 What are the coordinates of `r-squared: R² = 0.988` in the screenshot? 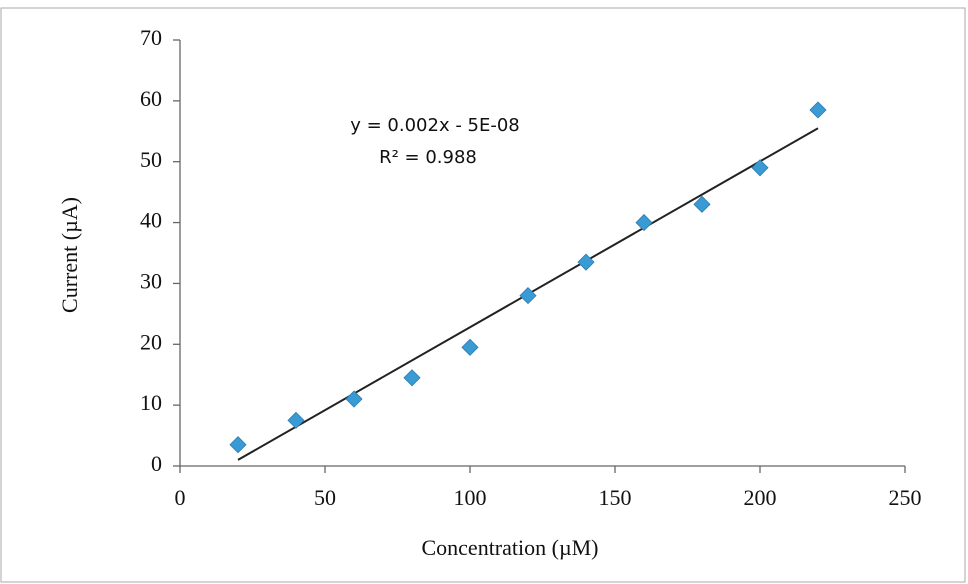 It's located at (428, 157).